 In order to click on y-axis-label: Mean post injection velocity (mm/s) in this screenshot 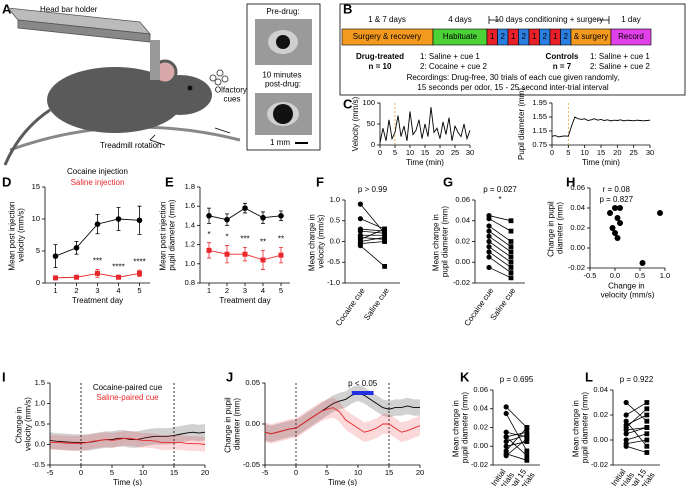, I will do `click(17, 234)`.